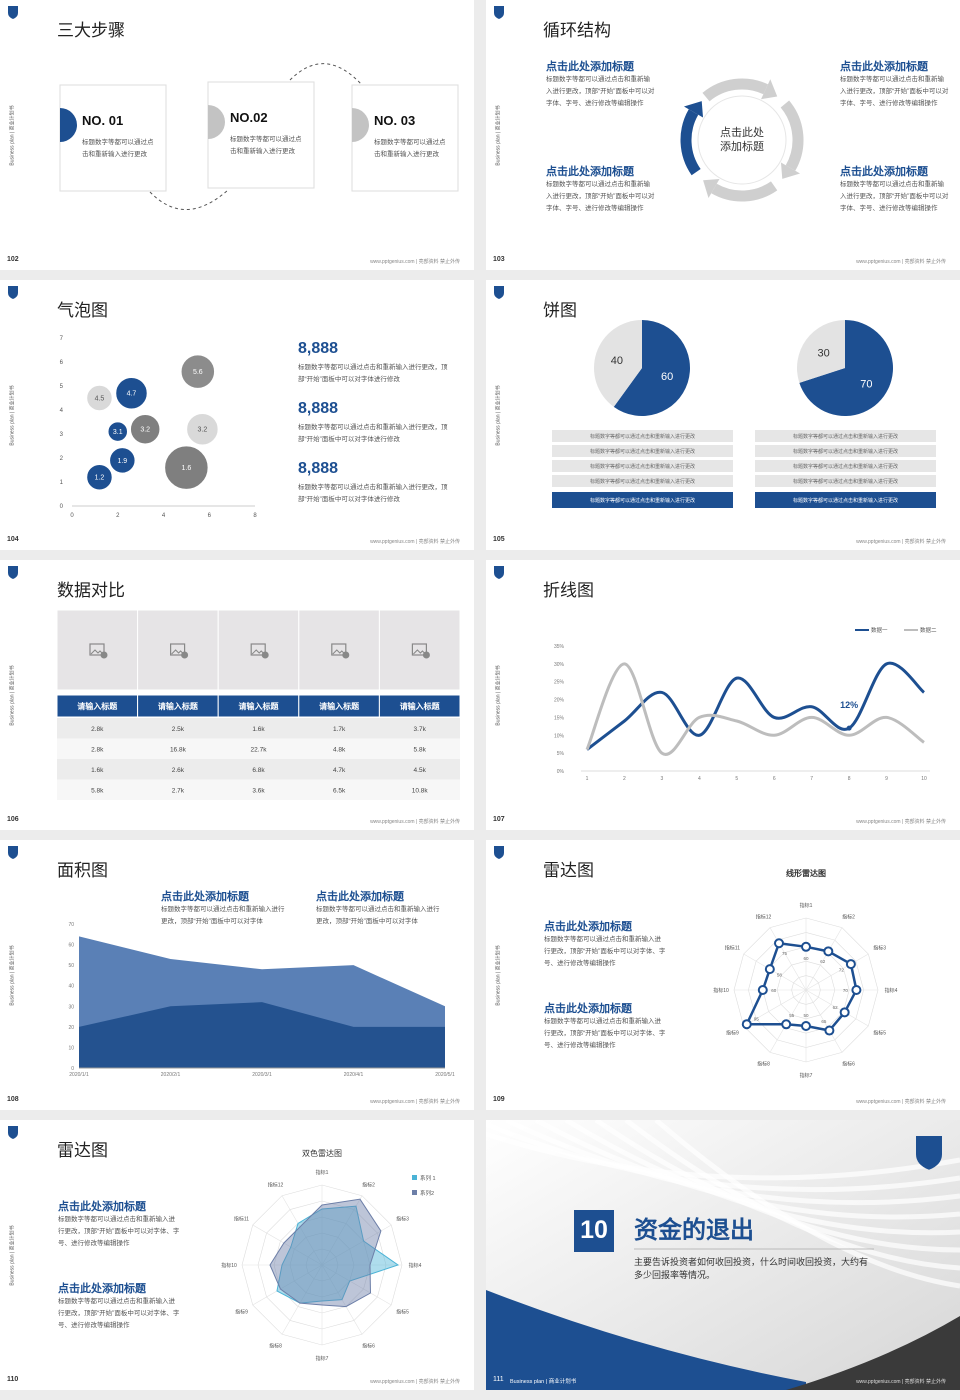  Describe the element at coordinates (132, 394) in the screenshot. I see `bubble-label: 4.7` at that location.